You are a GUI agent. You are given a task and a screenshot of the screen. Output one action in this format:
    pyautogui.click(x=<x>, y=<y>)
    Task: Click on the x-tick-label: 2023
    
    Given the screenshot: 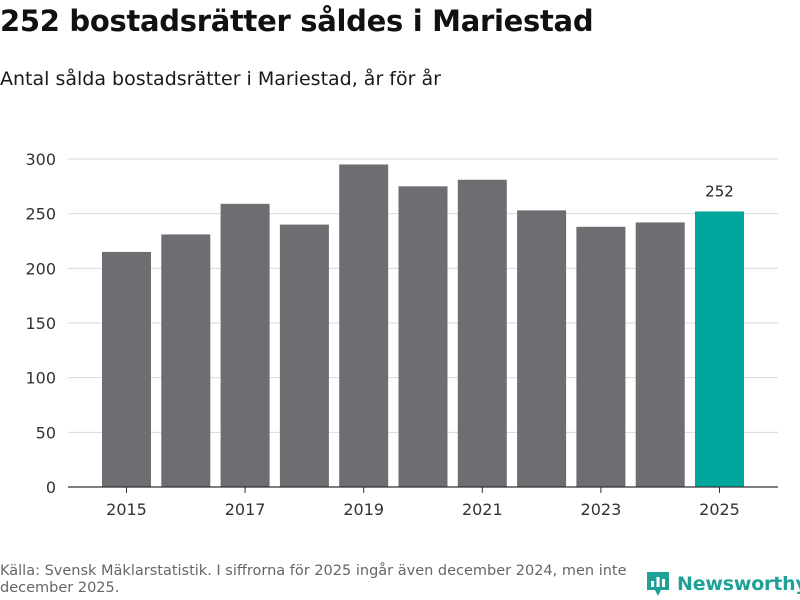 What is the action you would take?
    pyautogui.click(x=601, y=509)
    